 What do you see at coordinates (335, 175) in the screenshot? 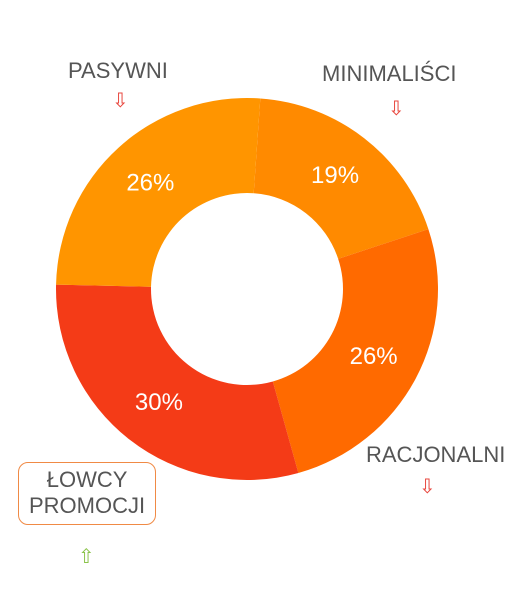
I see `segment-value-label: 19%` at bounding box center [335, 175].